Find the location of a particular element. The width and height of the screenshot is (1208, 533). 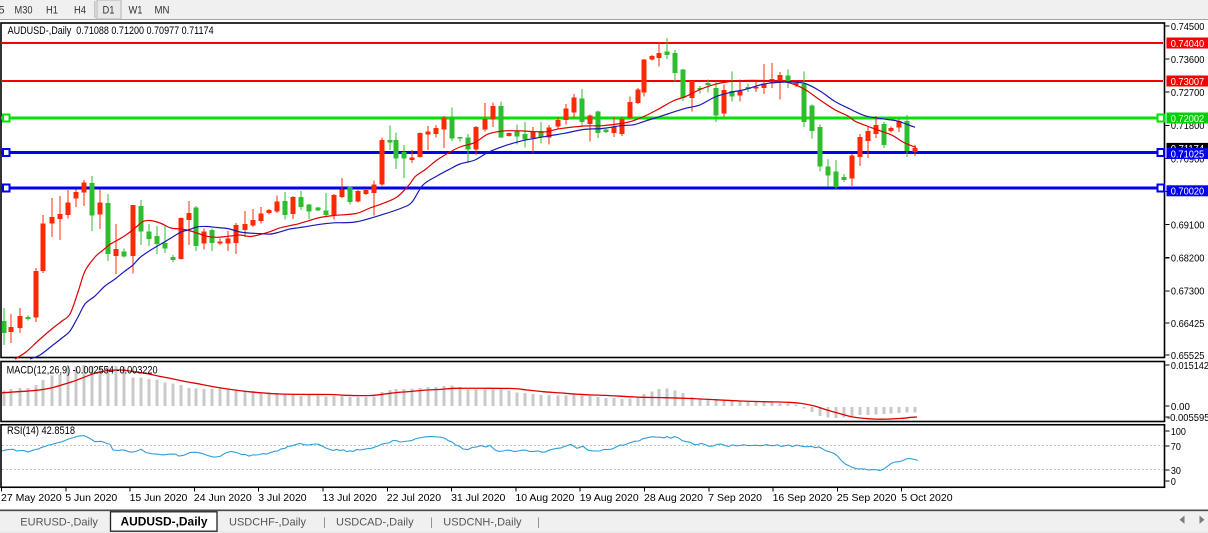

svg-text: -0.005595 is located at coordinates (1187, 418).